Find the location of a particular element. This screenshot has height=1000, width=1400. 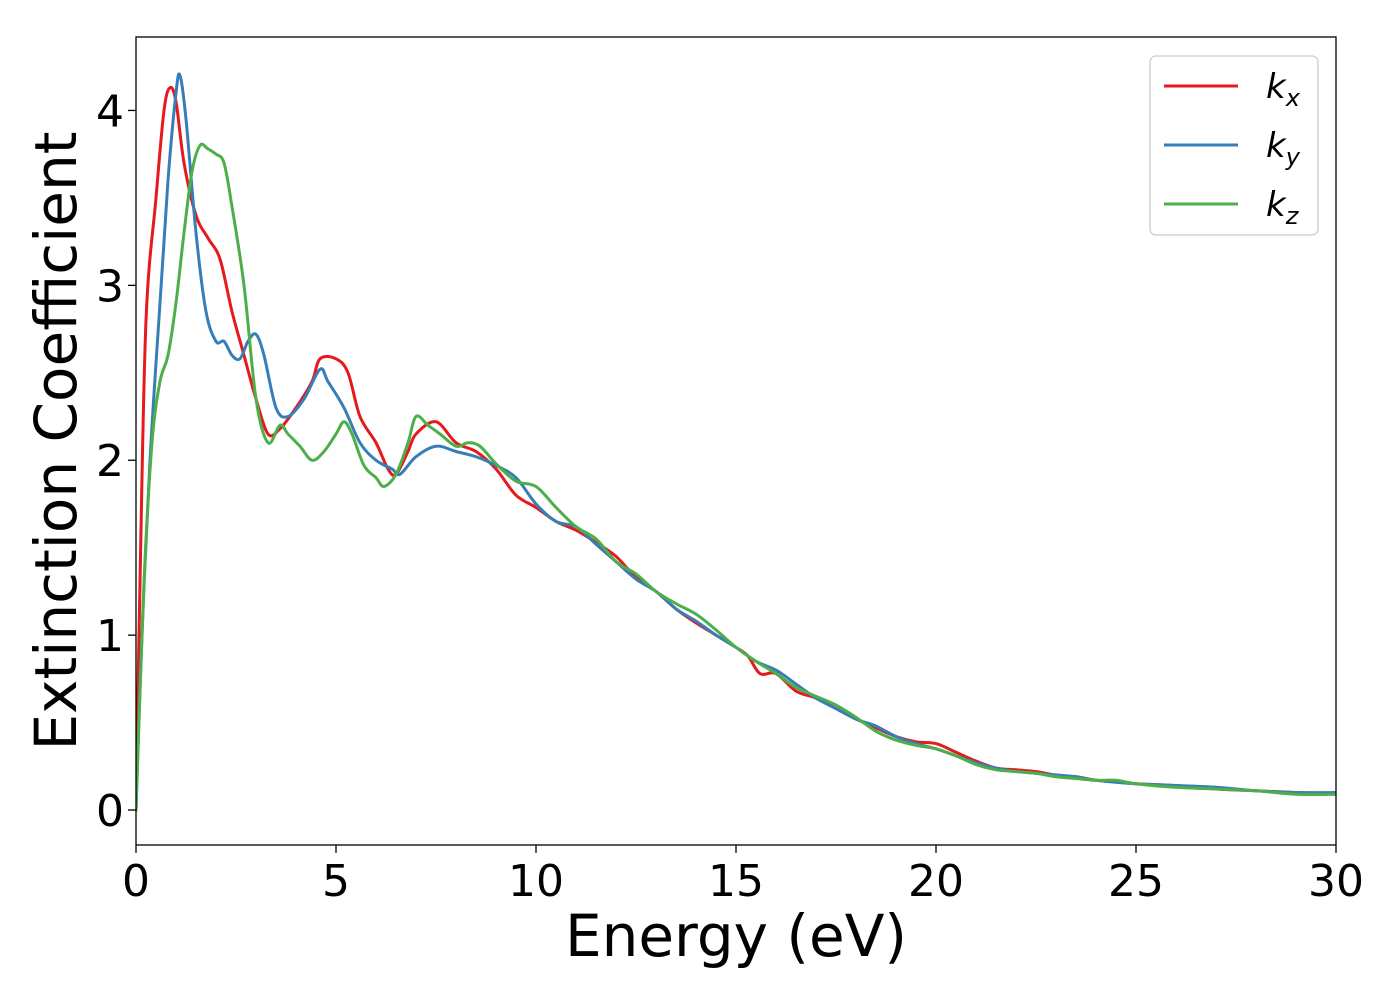

legend-label-z: kz is located at coordinates (1283, 207).